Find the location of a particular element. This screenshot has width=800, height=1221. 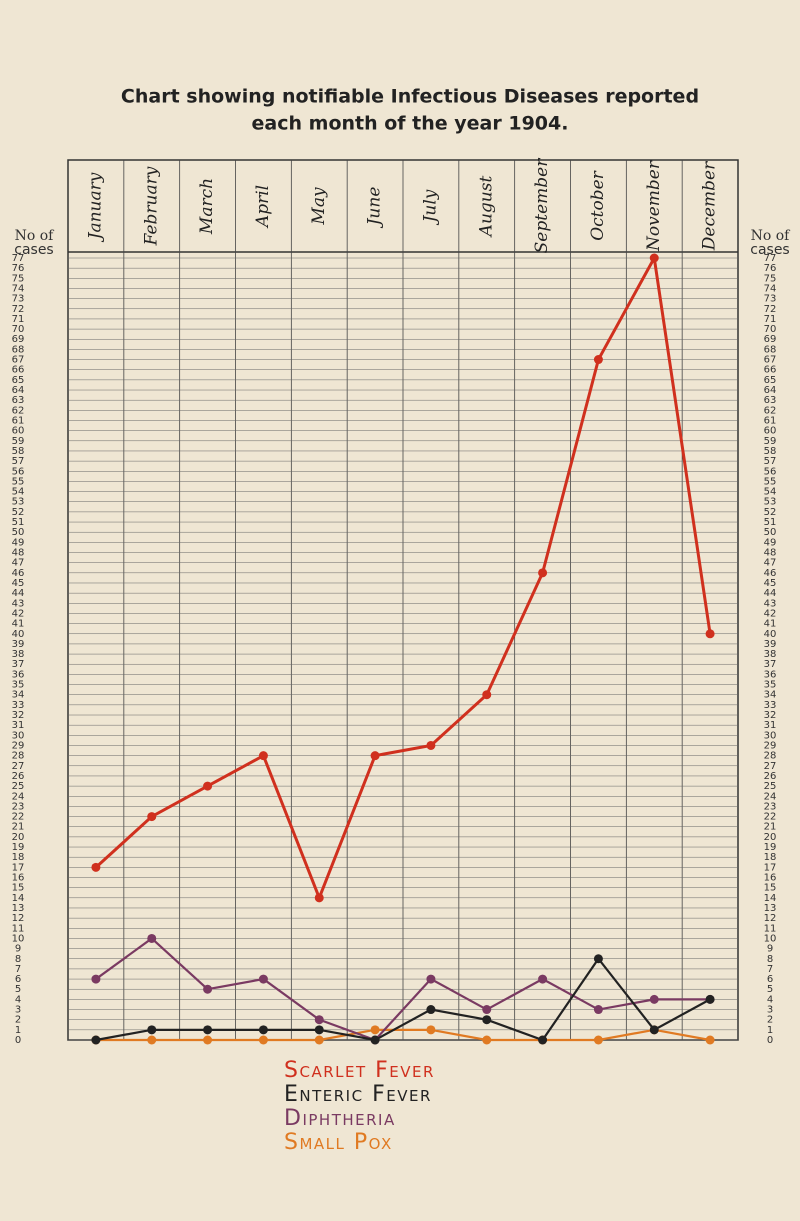

y-tick-label: 8 is located at coordinates (770, 959).